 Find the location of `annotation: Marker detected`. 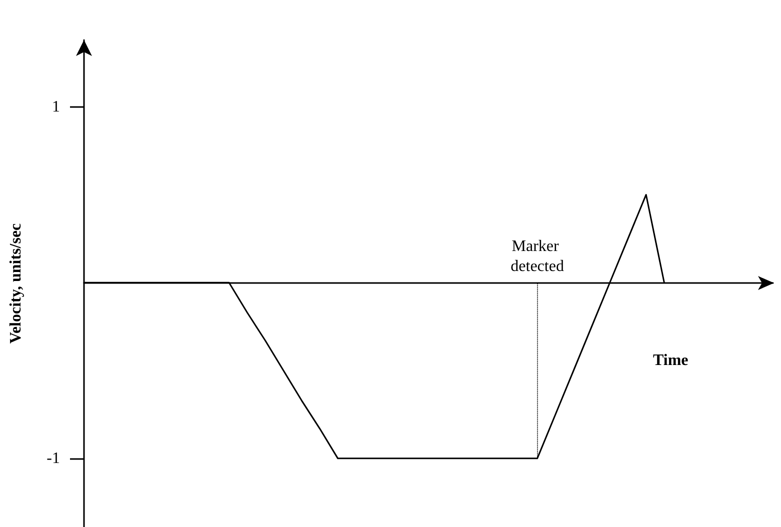

annotation: Marker detected is located at coordinates (537, 257).